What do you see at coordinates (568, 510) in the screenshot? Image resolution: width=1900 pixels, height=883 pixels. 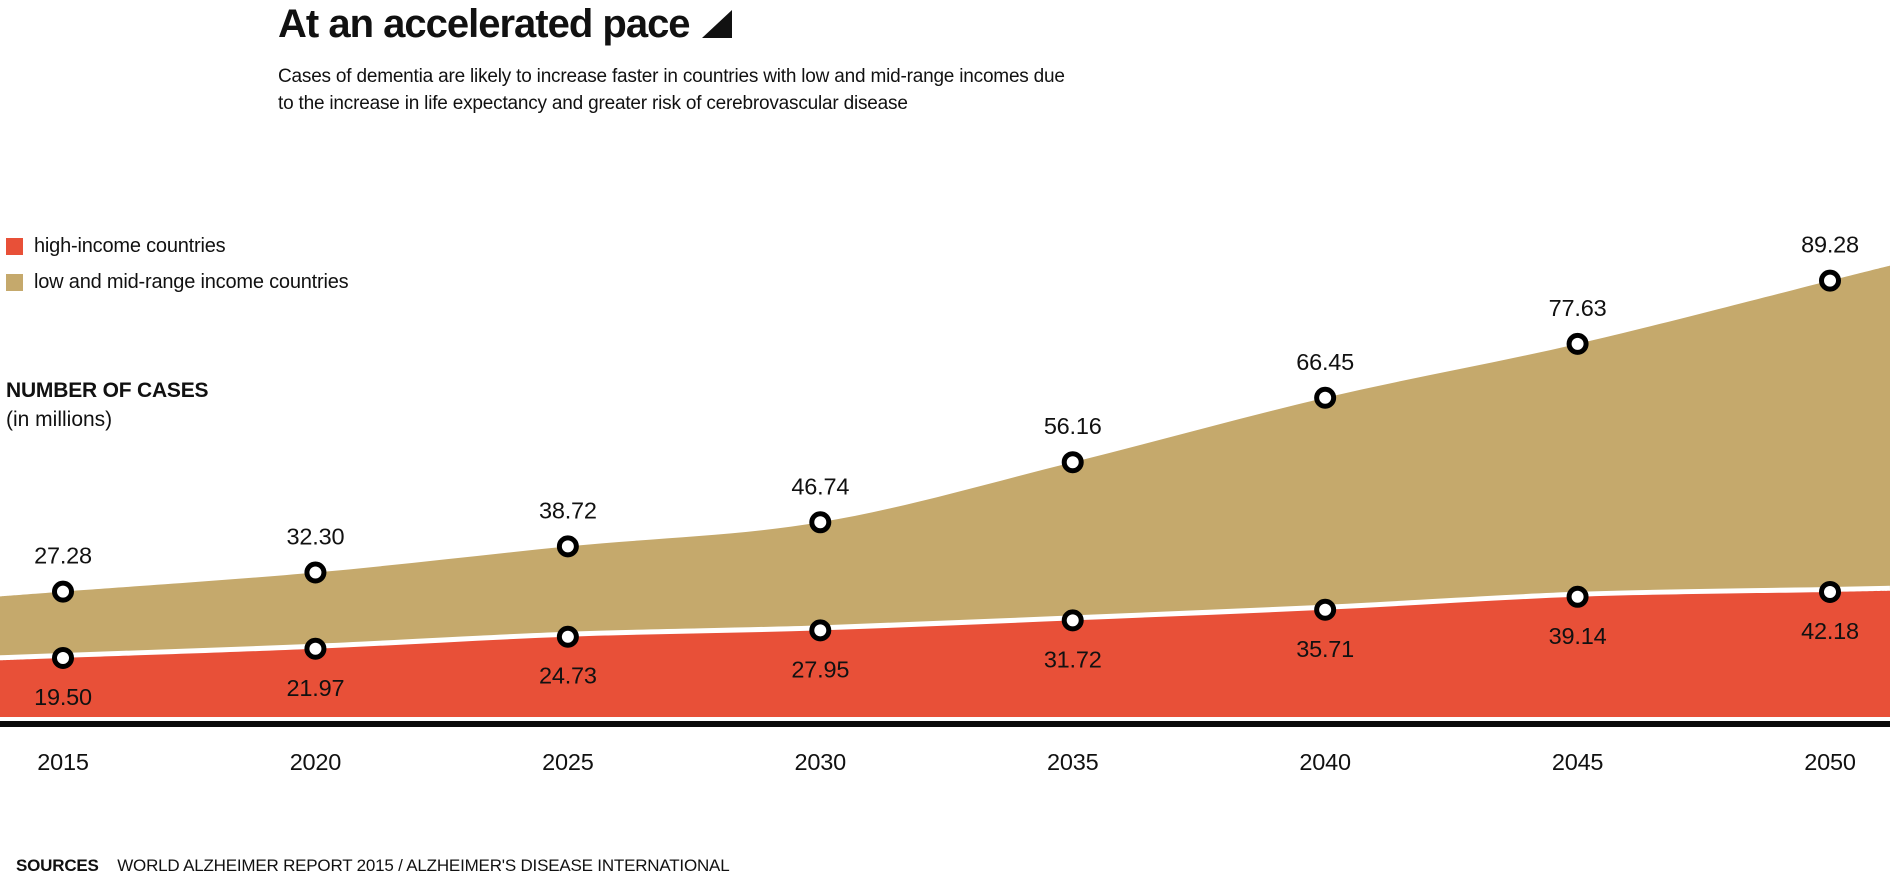 I see `value-label: 38.72` at bounding box center [568, 510].